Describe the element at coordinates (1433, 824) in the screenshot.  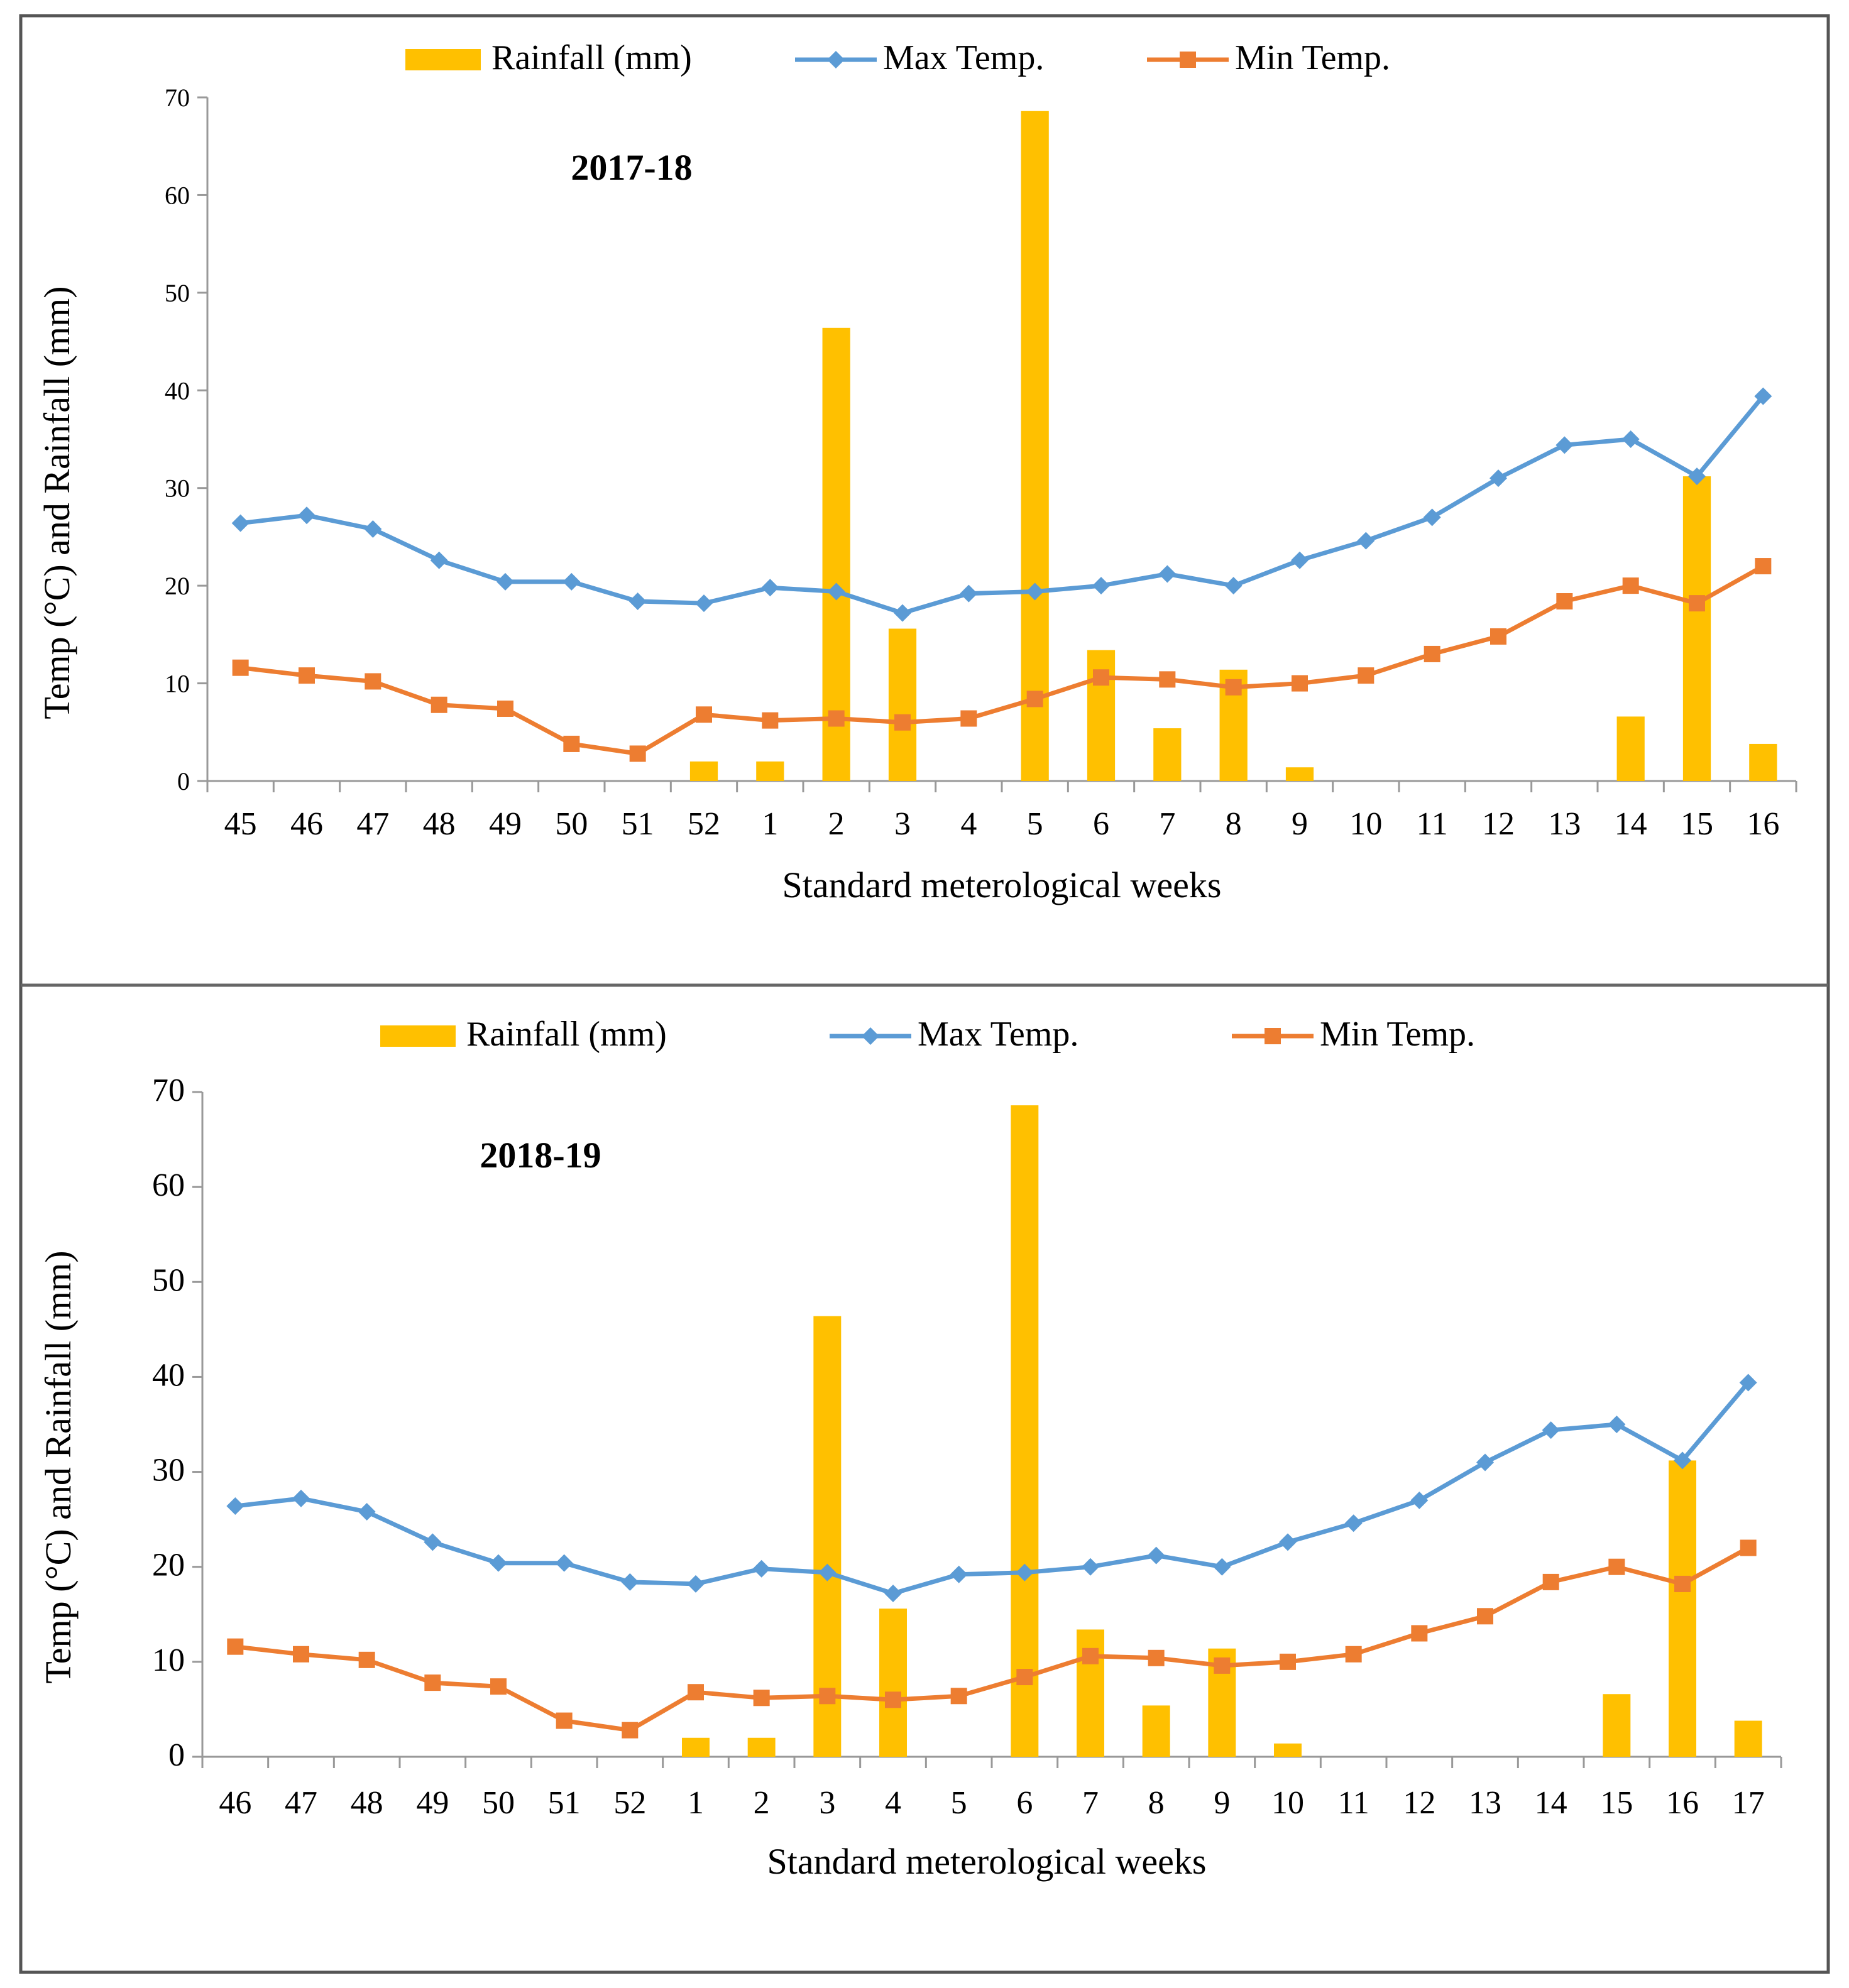
I see `x-tick-label: 11` at that location.